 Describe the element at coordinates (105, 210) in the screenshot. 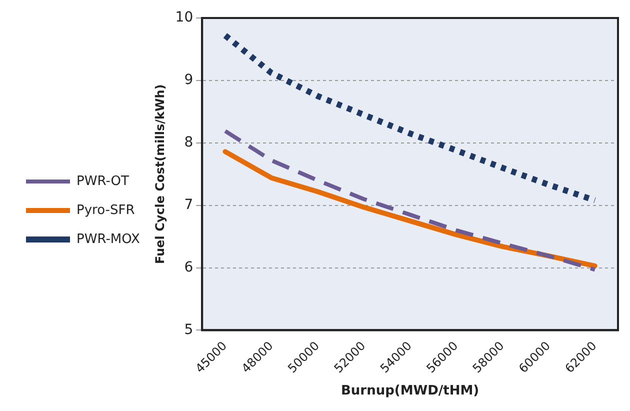

I see `legend-label: Pyro-SFR` at that location.